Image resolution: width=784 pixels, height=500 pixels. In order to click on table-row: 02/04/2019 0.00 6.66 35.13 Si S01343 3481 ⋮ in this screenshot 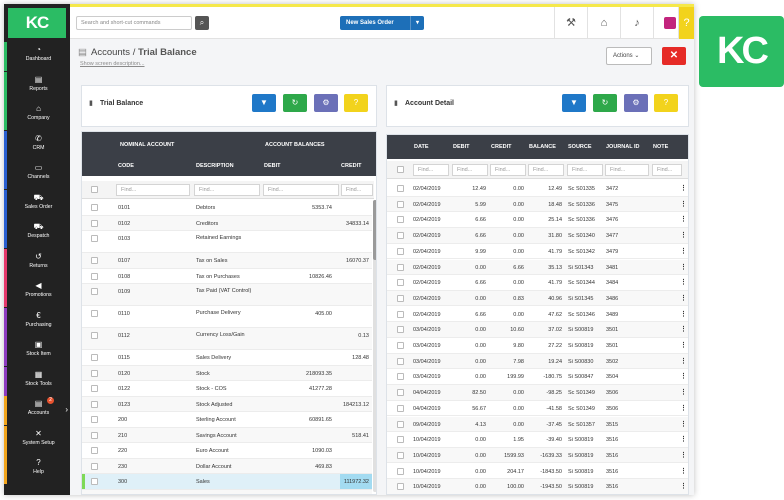, I will do `click(537, 267)`.